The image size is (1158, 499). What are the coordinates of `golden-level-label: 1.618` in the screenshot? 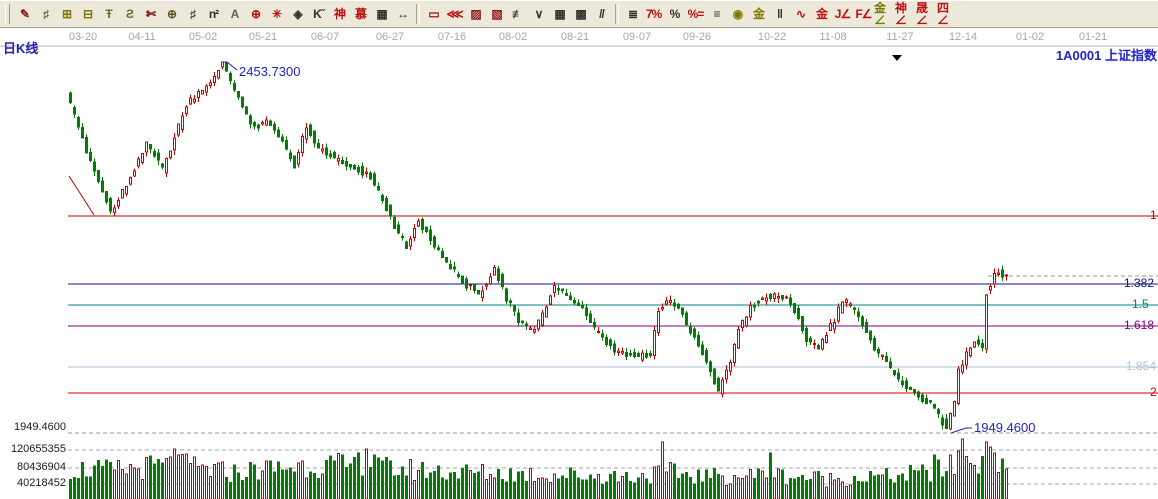 It's located at (1139, 325).